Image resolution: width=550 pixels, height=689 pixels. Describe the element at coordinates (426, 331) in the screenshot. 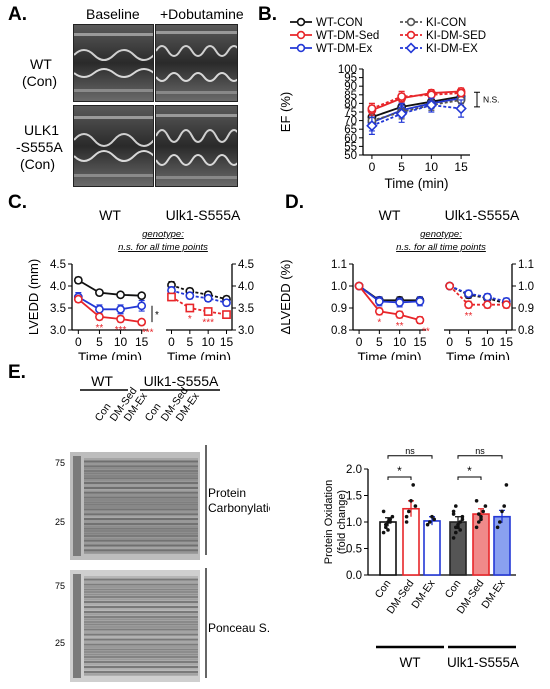

I see `wt-star-2: **` at that location.